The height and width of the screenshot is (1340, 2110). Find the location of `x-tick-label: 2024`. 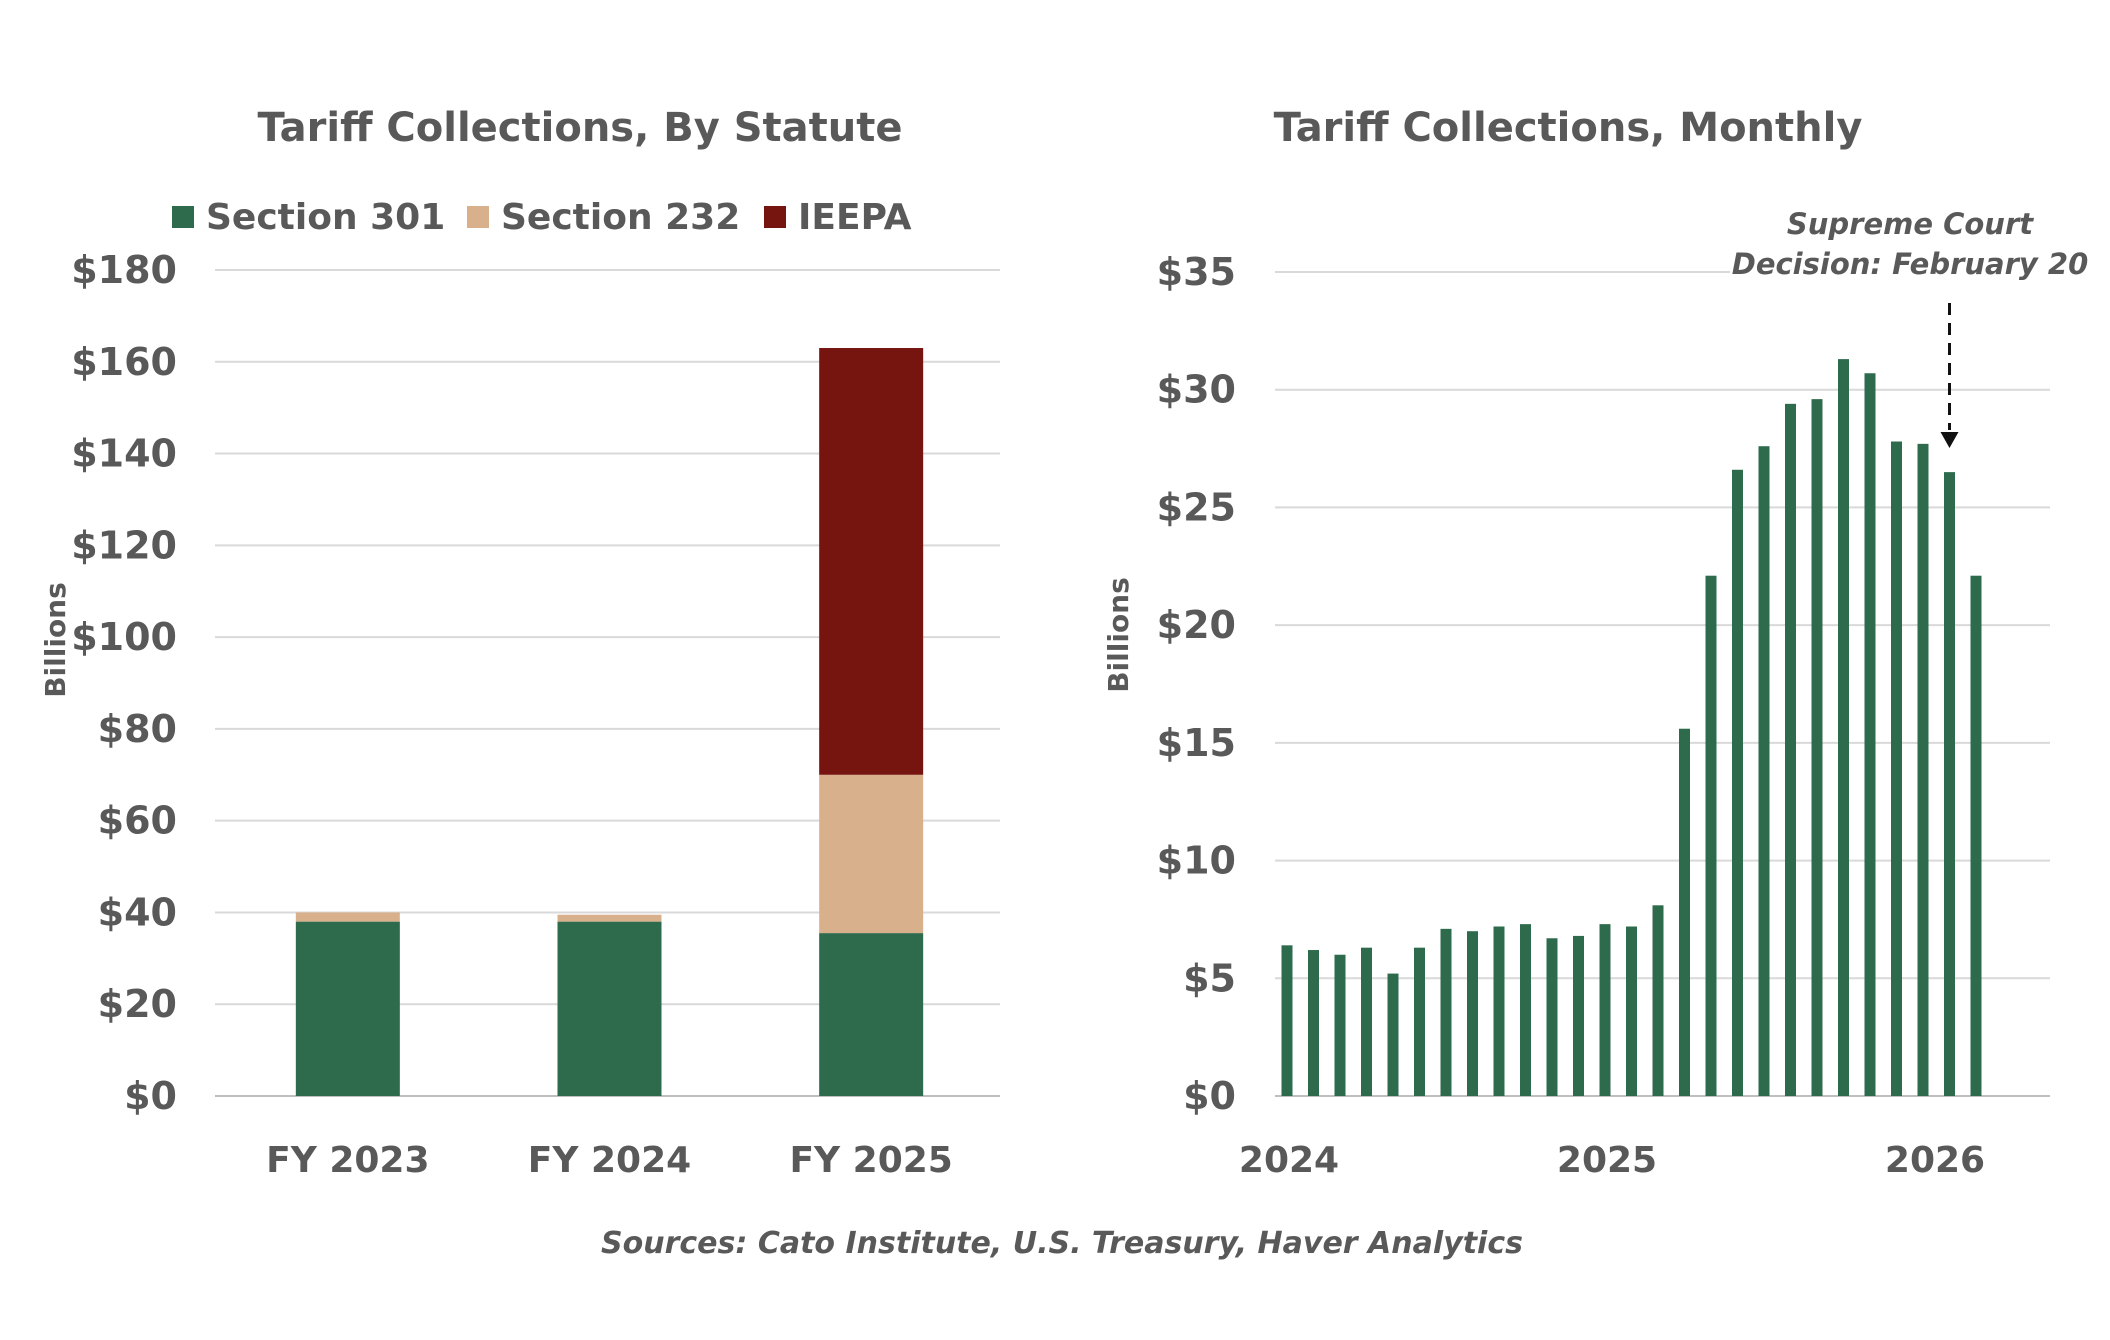

x-tick-label: 2024 is located at coordinates (1289, 1160).